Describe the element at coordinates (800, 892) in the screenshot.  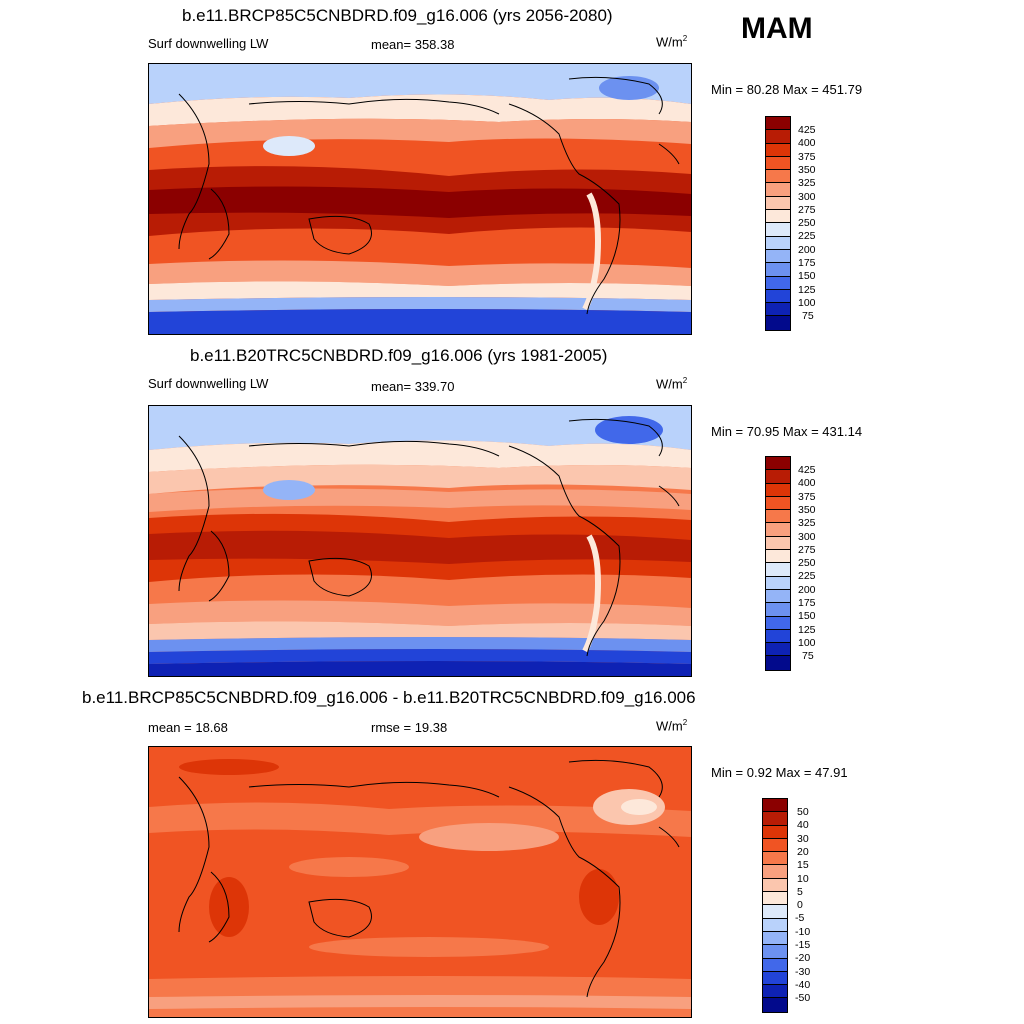
I see `panel-3-colorbar-label: 5` at that location.